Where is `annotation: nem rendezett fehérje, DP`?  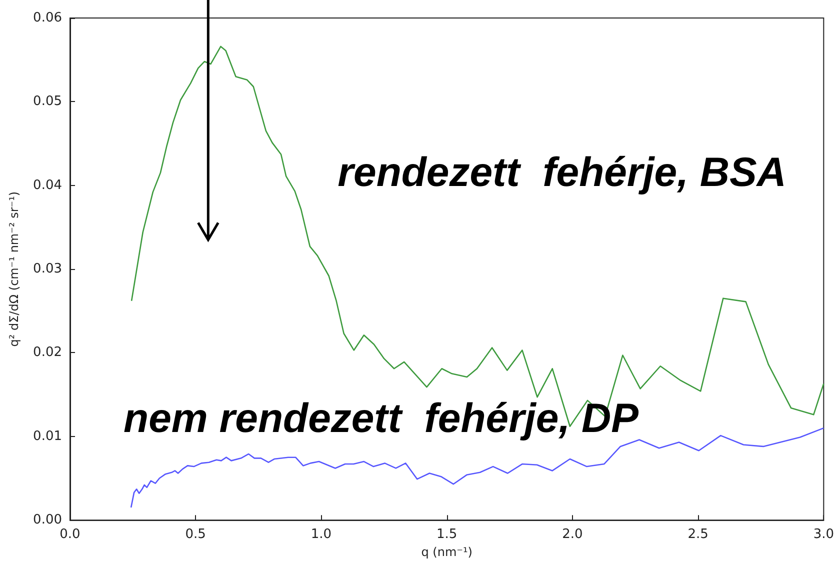
annotation: nem rendezett fehérje, DP is located at coordinates (382, 418).